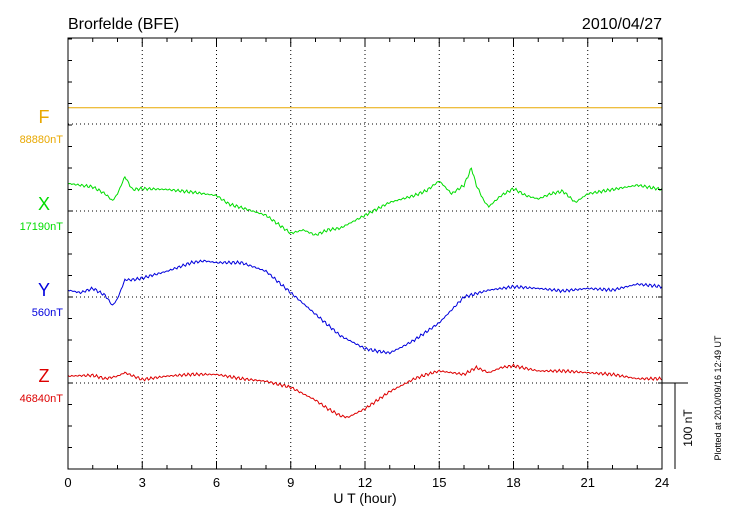 This screenshot has height=520, width=730. Describe the element at coordinates (44, 204) in the screenshot. I see `series-name-x: X` at that location.